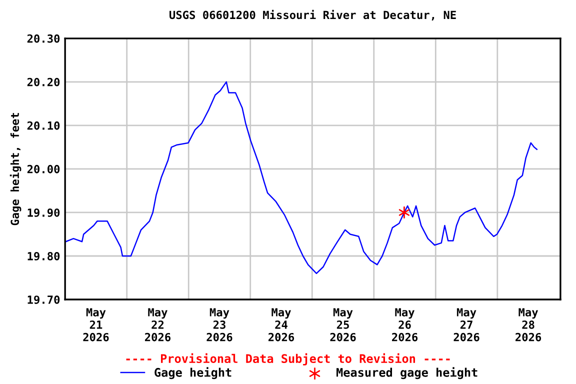 The height and width of the screenshot is (384, 576). I want to click on x-tick-label: May 23 2026, so click(219, 325).